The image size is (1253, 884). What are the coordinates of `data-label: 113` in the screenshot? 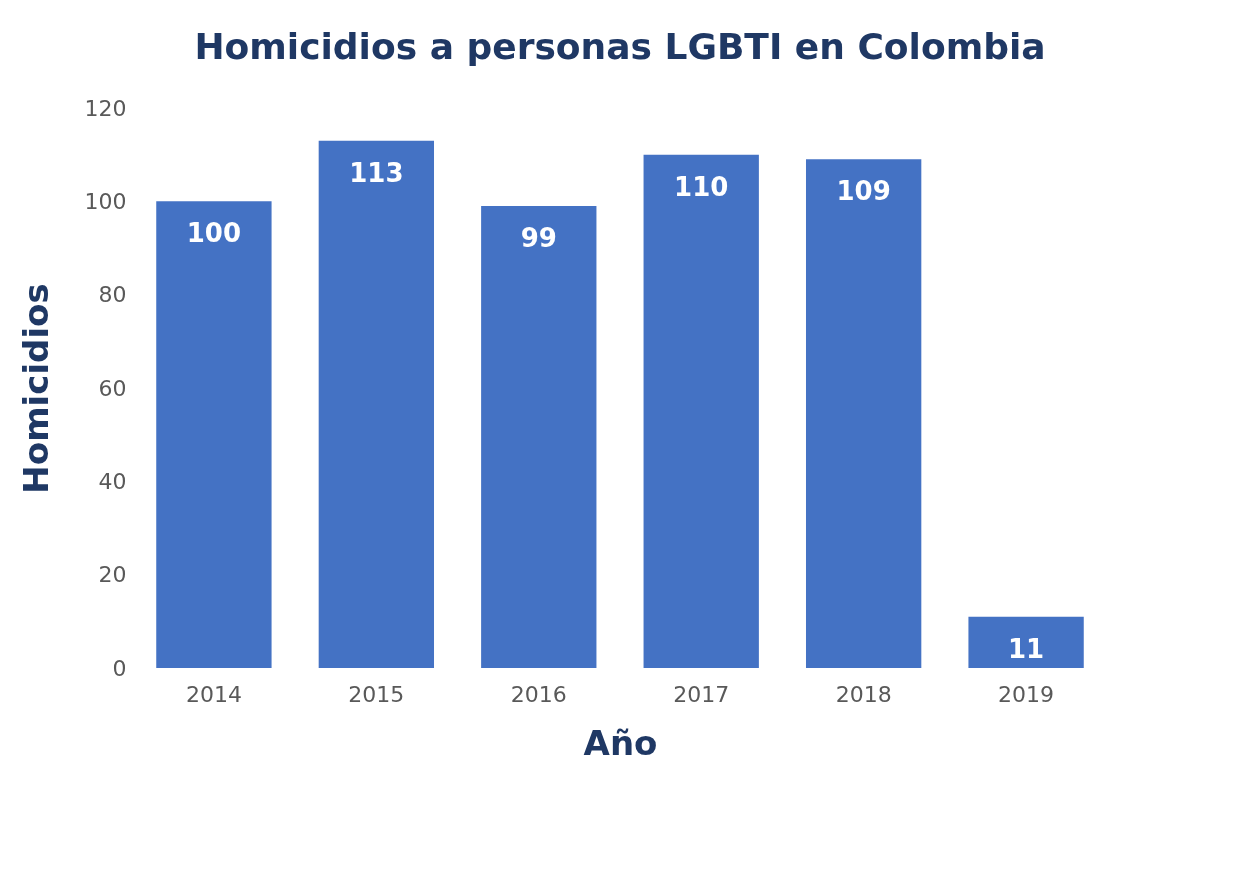 It's located at (376, 172).